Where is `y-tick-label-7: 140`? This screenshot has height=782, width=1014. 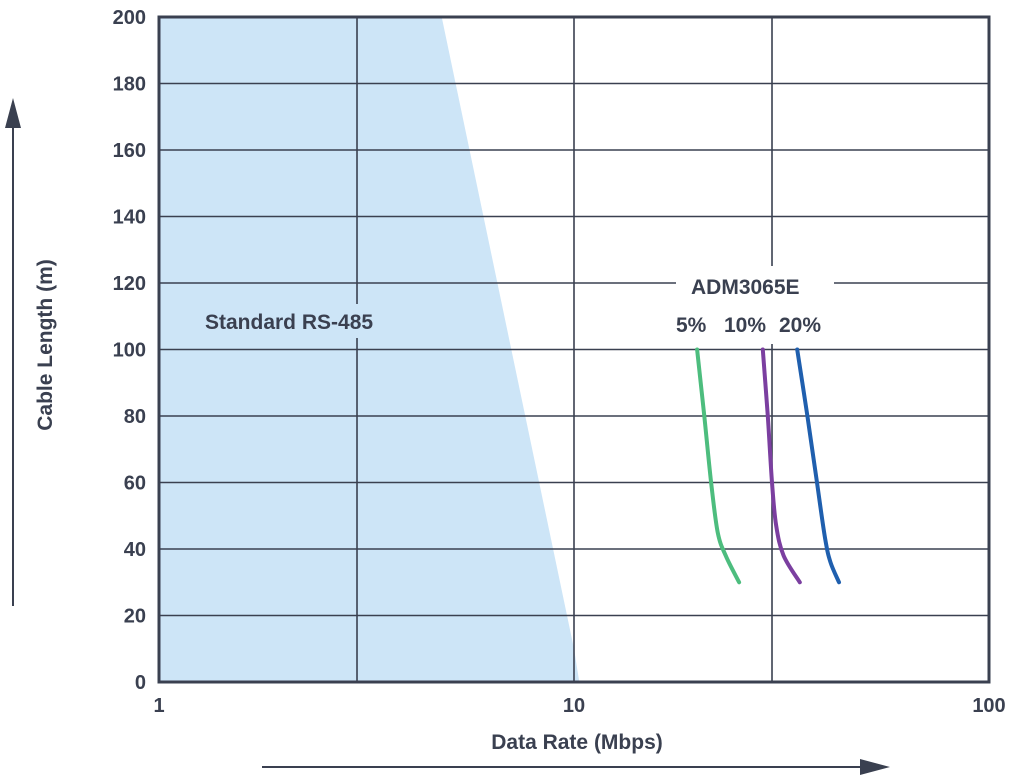
y-tick-label-7: 140 is located at coordinates (129, 218).